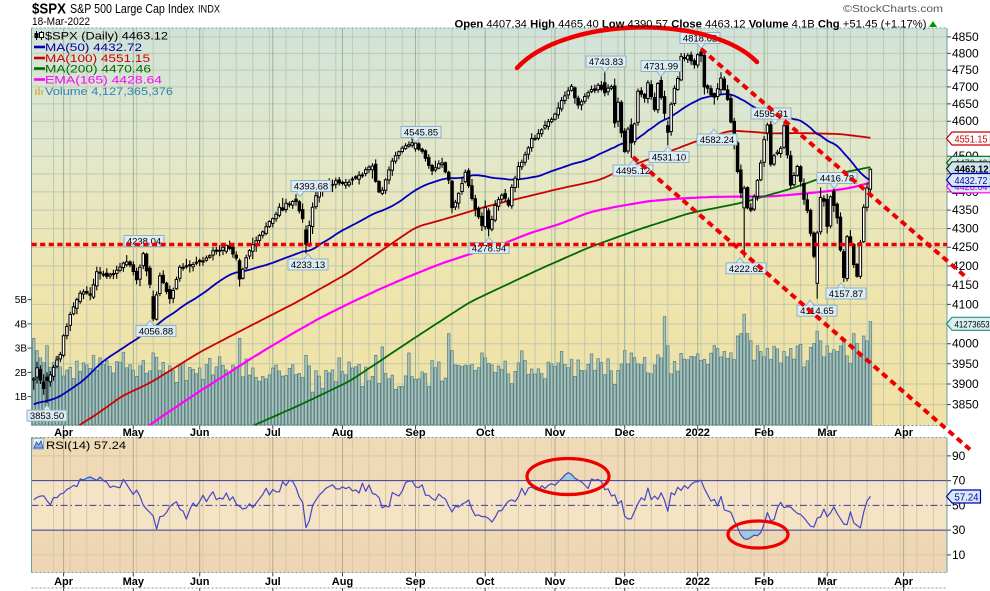 The image size is (990, 591). What do you see at coordinates (967, 497) in the screenshot?
I see `svg-text: 57.24` at bounding box center [967, 497].